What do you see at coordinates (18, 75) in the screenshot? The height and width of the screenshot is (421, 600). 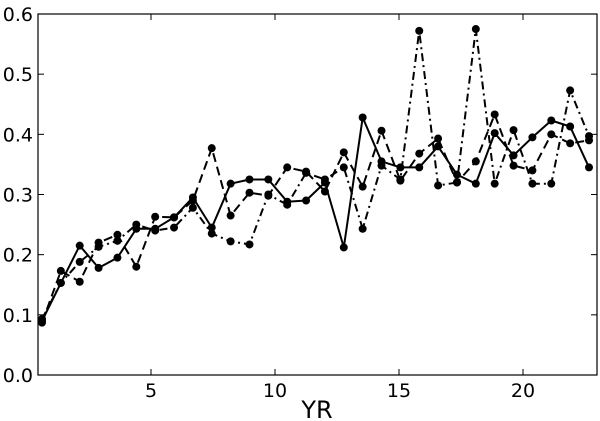 I see `y-tick-label: 0.5` at bounding box center [18, 75].